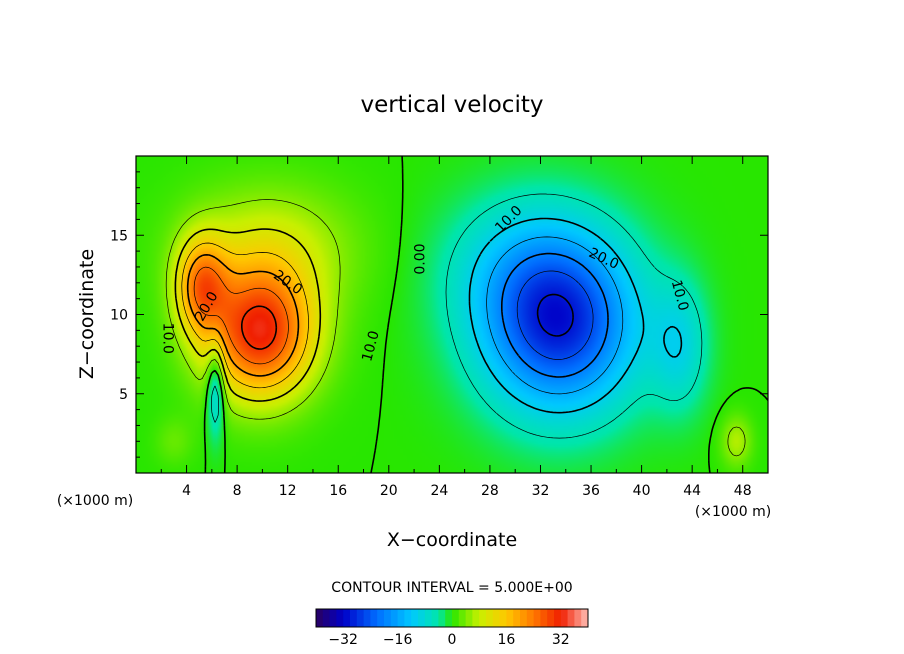 This screenshot has height=654, width=904. I want to click on x-tick-label: 28, so click(490, 491).